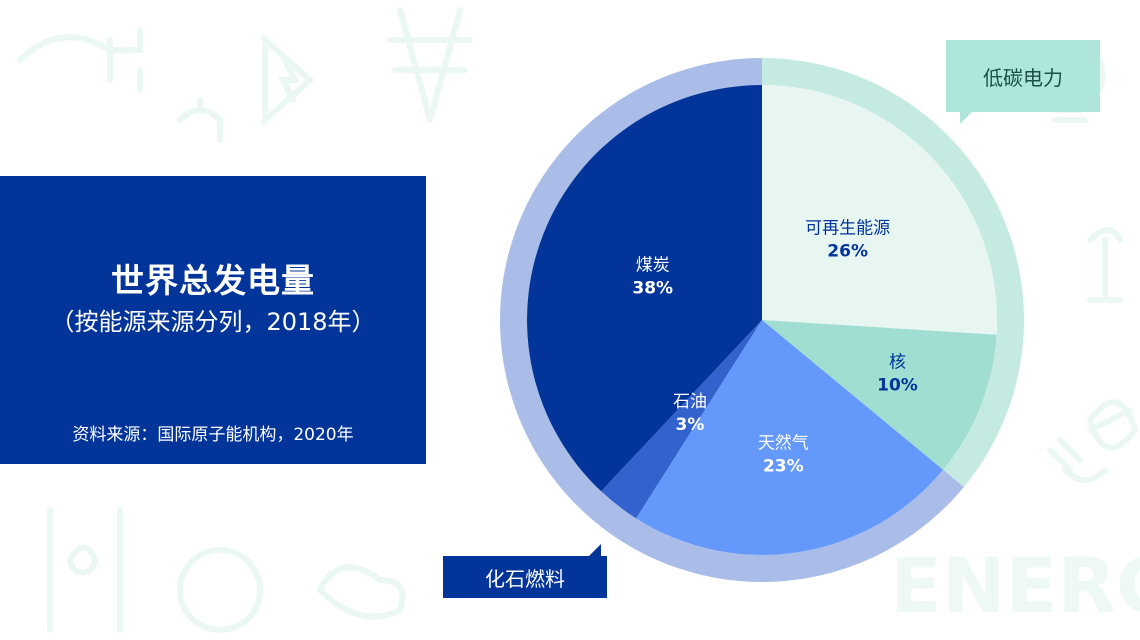 Image resolution: width=1140 pixels, height=640 pixels. What do you see at coordinates (213, 280) in the screenshot?
I see `page-title: 世界总发电量` at bounding box center [213, 280].